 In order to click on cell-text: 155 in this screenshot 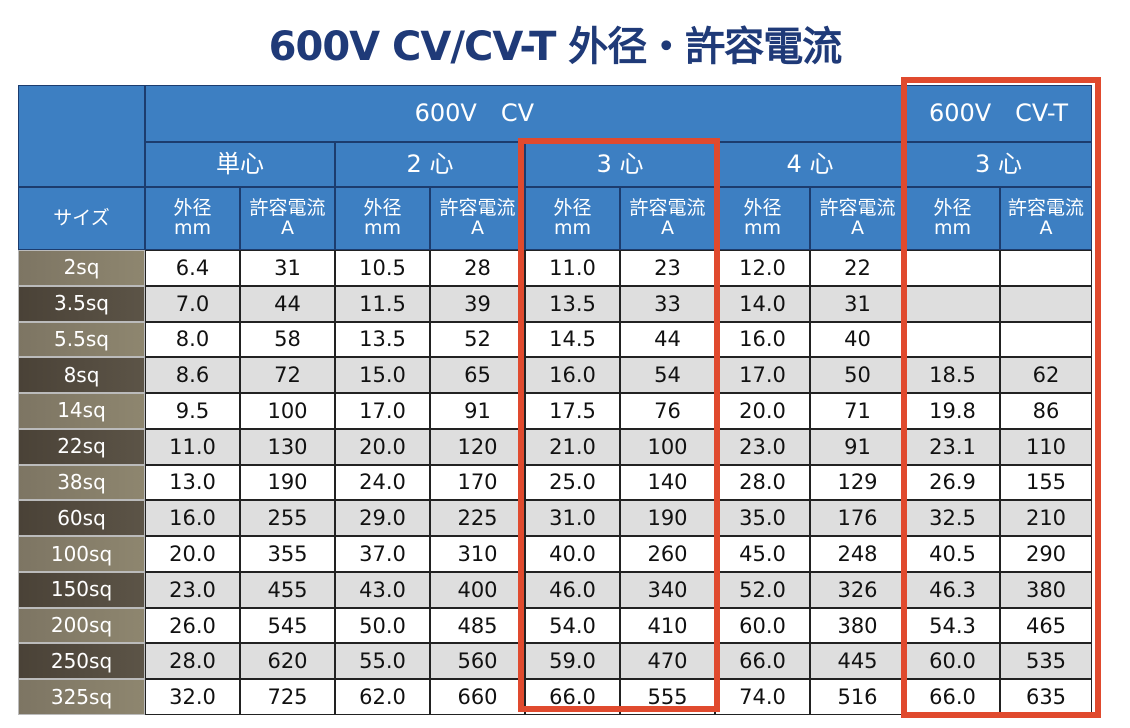, I will do `click(1046, 482)`.